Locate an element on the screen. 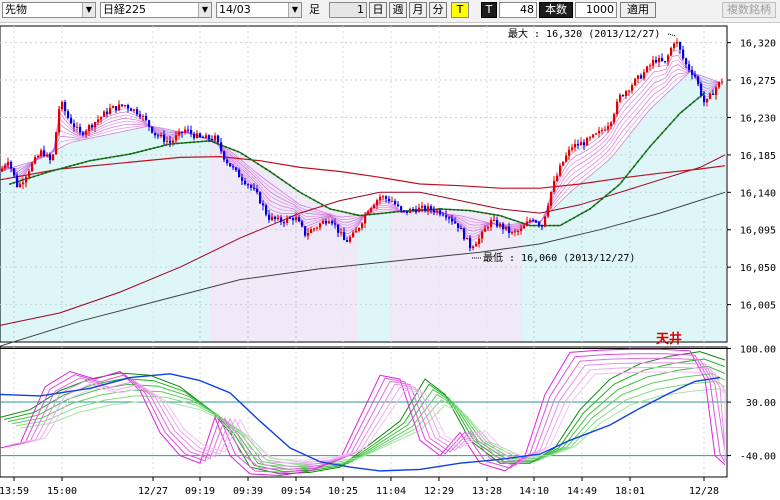 The height and width of the screenshot is (500, 780). interval-input: 1 is located at coordinates (348, 10).